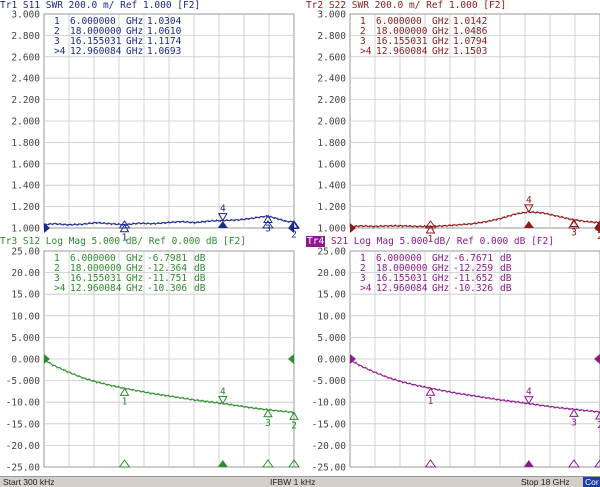 This screenshot has width=600, height=487. Describe the element at coordinates (331, 186) in the screenshot. I see `y-tick-label: 1.400` at that location.